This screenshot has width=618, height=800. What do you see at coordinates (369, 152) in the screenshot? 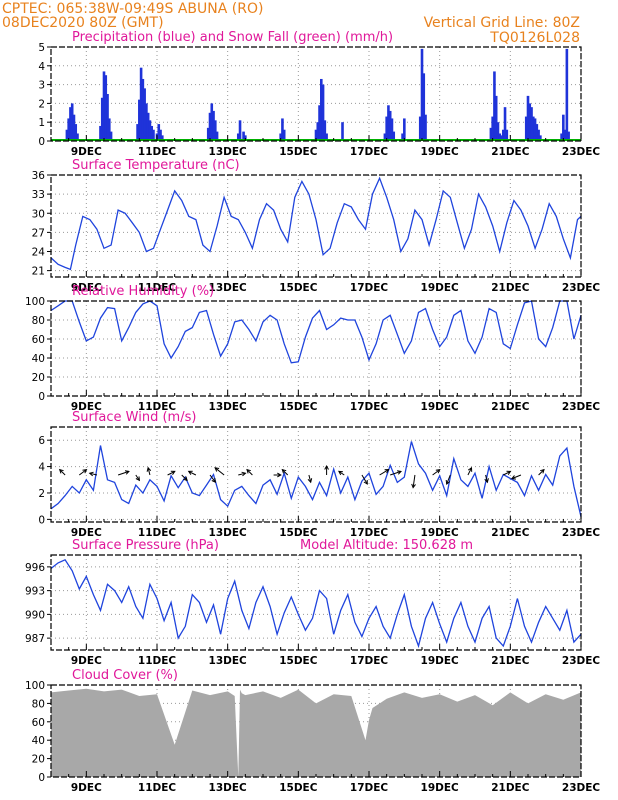
I see `precip-xtick-label: 17DEC` at bounding box center [369, 152].